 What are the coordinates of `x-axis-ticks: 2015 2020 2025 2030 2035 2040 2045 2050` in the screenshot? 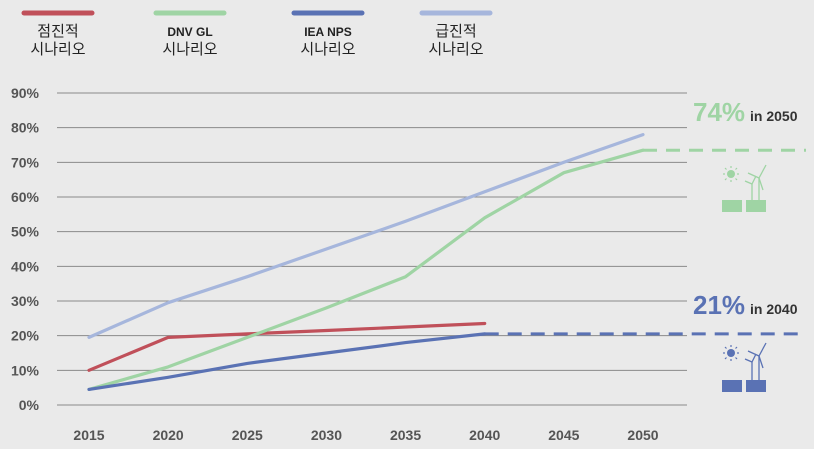 It's located at (365, 435).